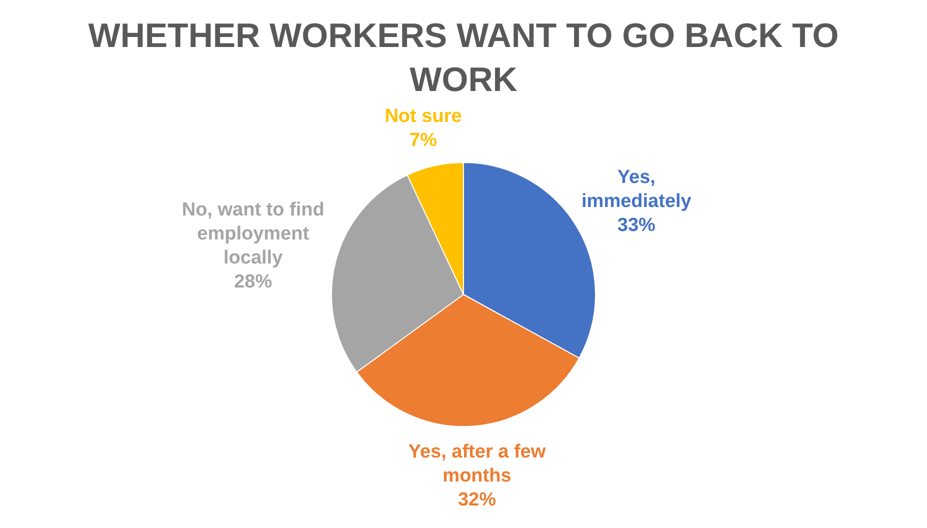  Describe the element at coordinates (477, 463) in the screenshot. I see `slice-label: Yes, after a few months` at that location.